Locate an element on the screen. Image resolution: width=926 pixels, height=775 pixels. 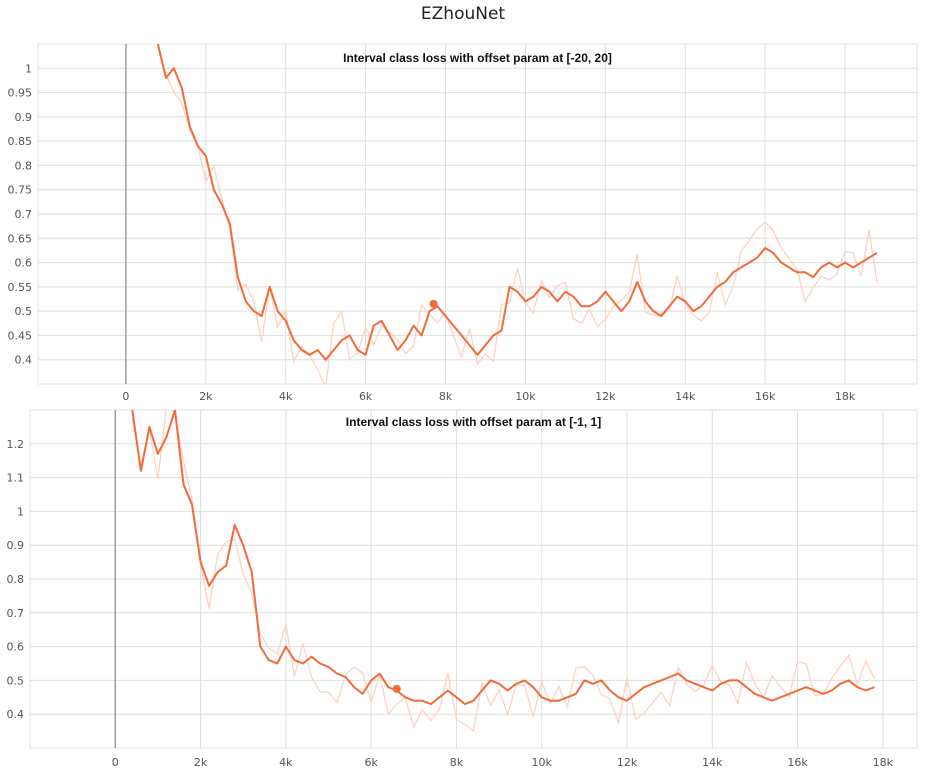
y-tick-label: 0.85 is located at coordinates (20, 141).